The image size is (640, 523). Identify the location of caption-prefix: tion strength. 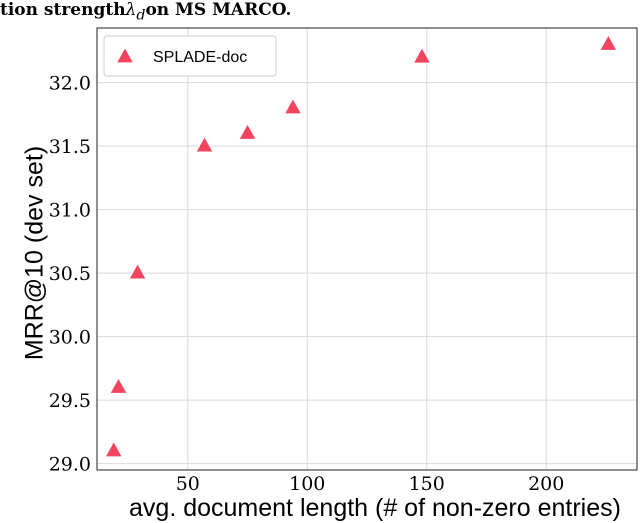
(63, 10).